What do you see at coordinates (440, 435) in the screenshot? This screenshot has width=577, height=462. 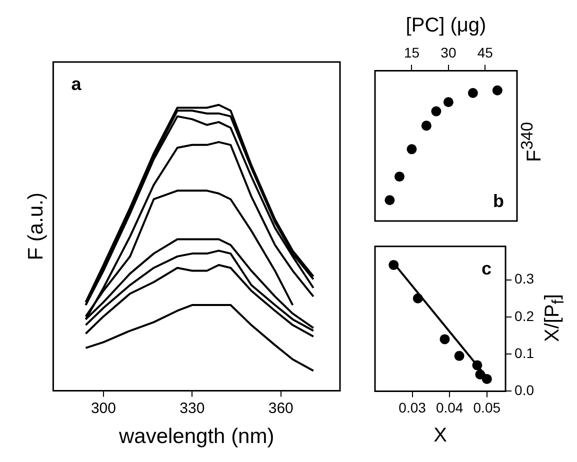 I see `x-axis-title: X` at bounding box center [440, 435].